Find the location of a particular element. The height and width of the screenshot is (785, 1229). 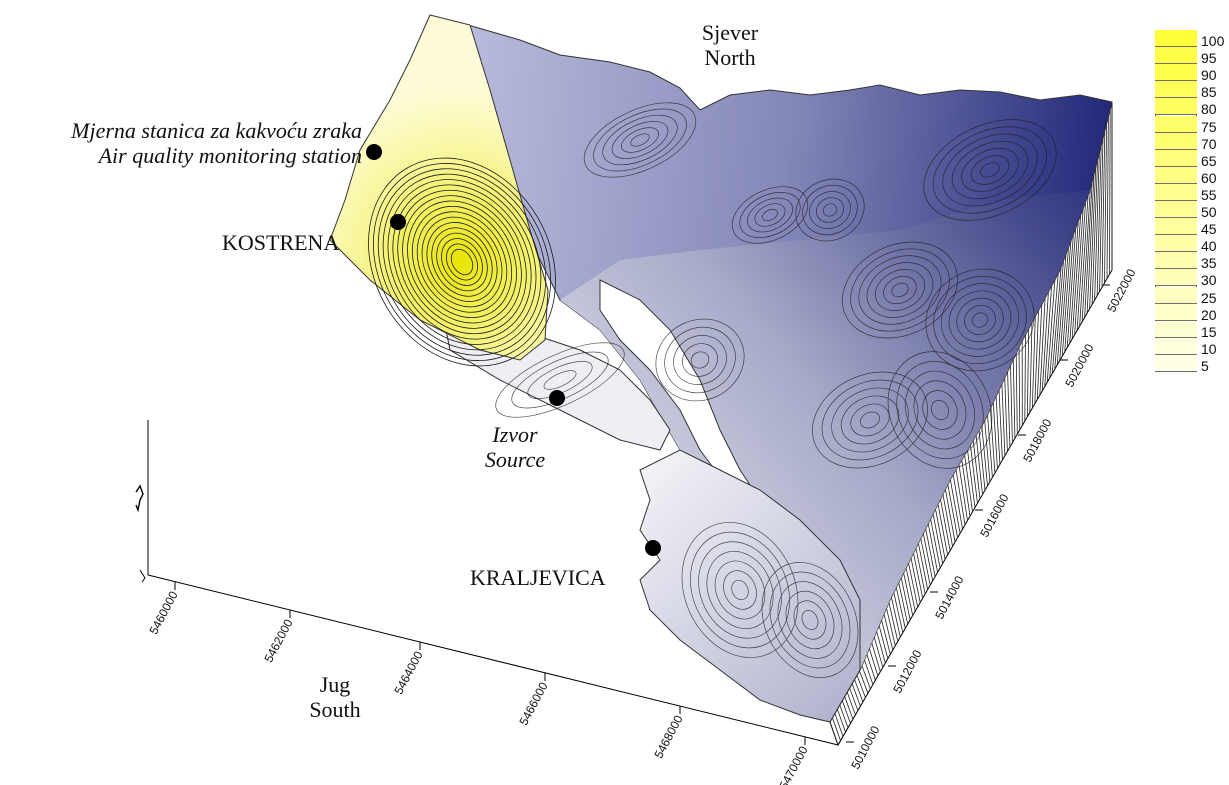

y-axis-ticks is located at coordinates (978, 513).